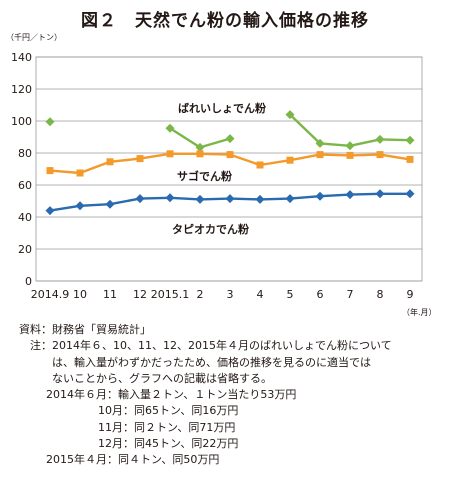 Image resolution: width=450 pixels, height=480 pixels. I want to click on y-axis-unit-label: （千円／トン）, so click(34, 37).